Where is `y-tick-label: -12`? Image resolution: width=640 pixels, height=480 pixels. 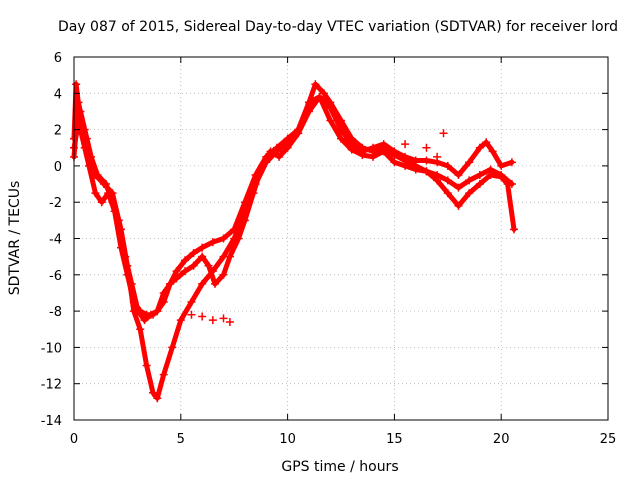 y-tick-label: -12 is located at coordinates (51, 385).